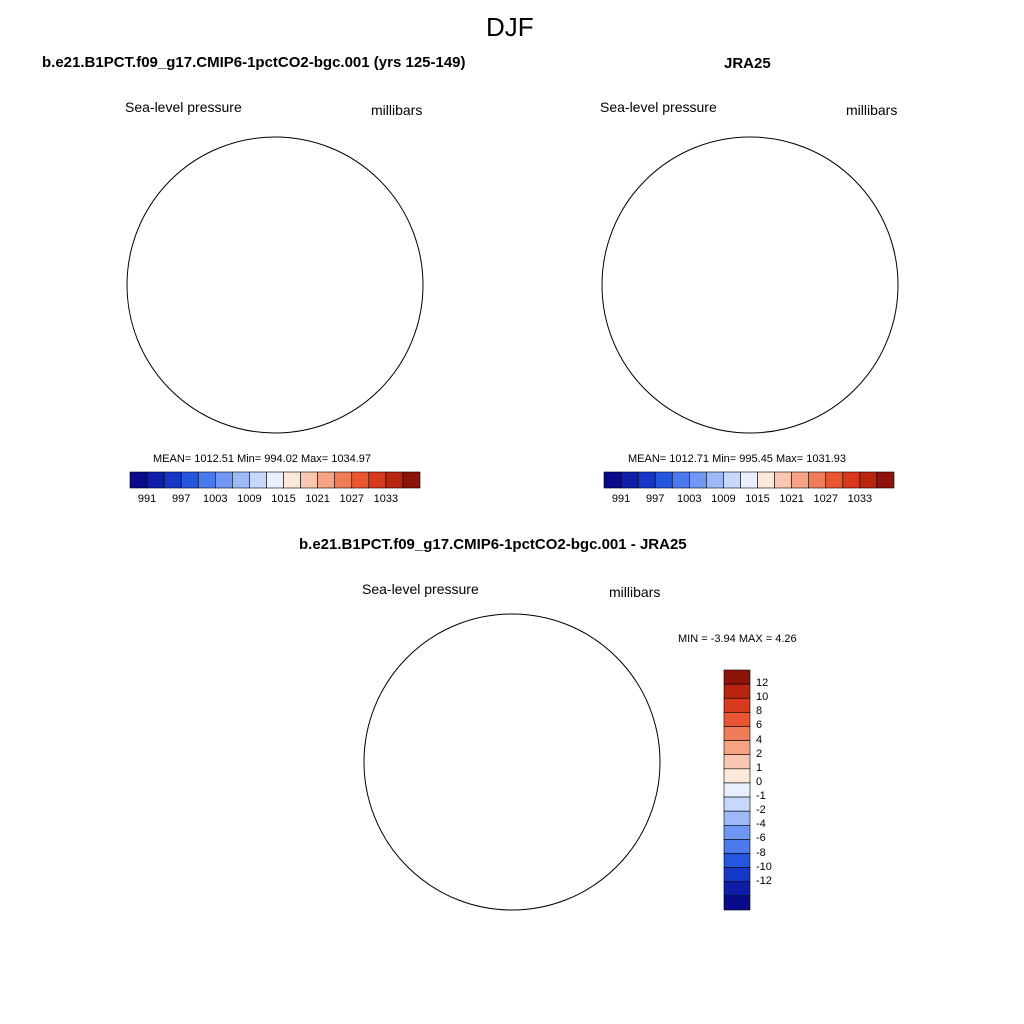 The height and width of the screenshot is (1024, 1024). What do you see at coordinates (737, 459) in the screenshot?
I see `panel2-stats: MEAN= 1012.71 Min= 995.45 Max= 1031.93` at bounding box center [737, 459].